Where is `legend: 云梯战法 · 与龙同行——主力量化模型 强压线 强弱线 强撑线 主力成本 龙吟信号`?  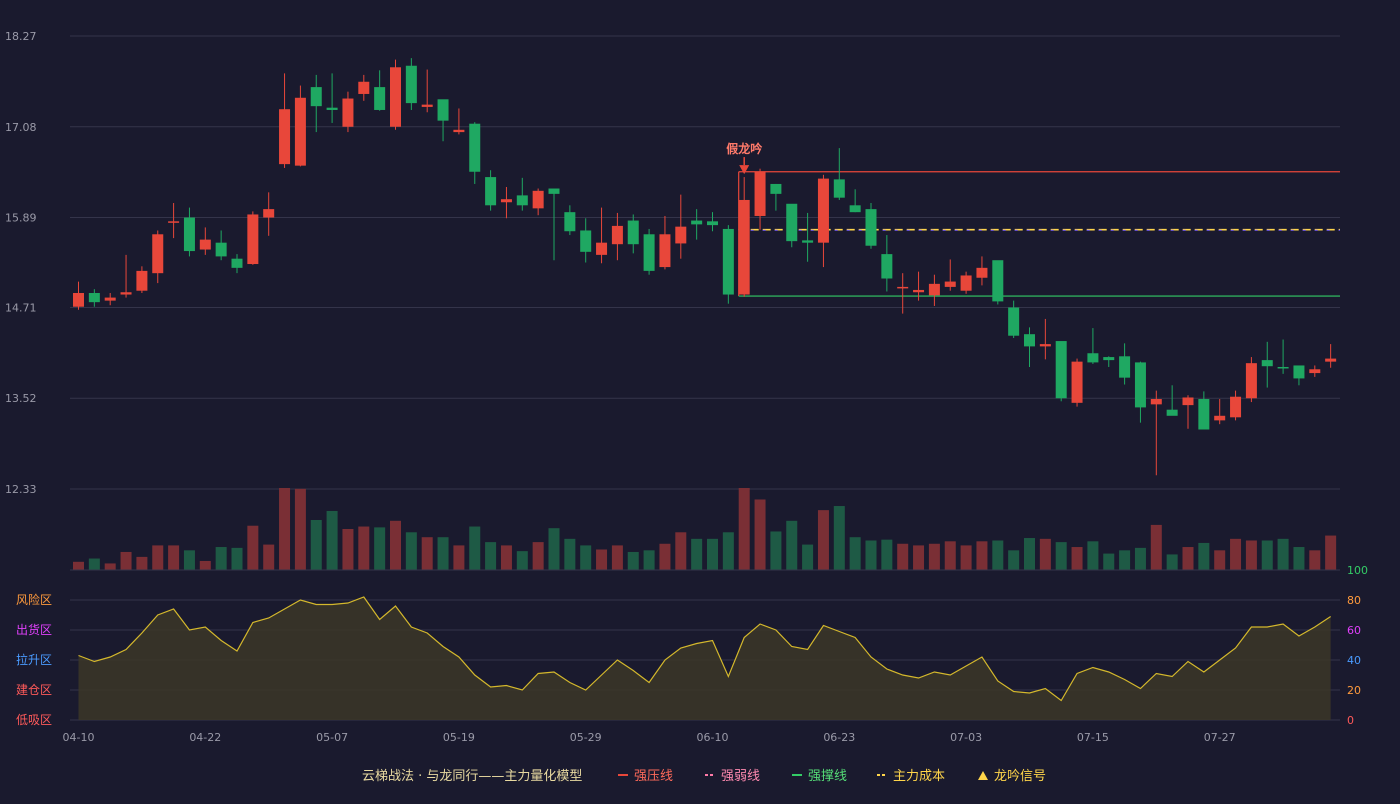 legend: 云梯战法 · 与龙同行——主力量化模型 强压线 强弱线 强撑线 主力成本 龙吟信号 is located at coordinates (704, 776).